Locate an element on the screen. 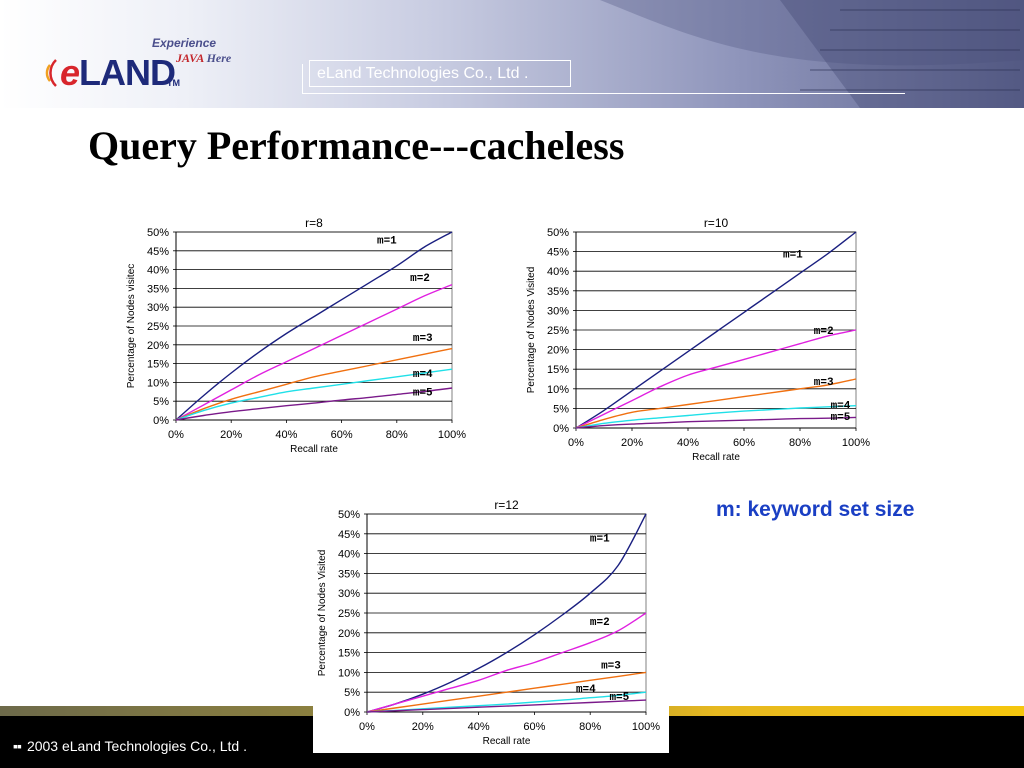 The width and height of the screenshot is (1024, 768). logo-brand-text: eLAND is located at coordinates (118, 72).